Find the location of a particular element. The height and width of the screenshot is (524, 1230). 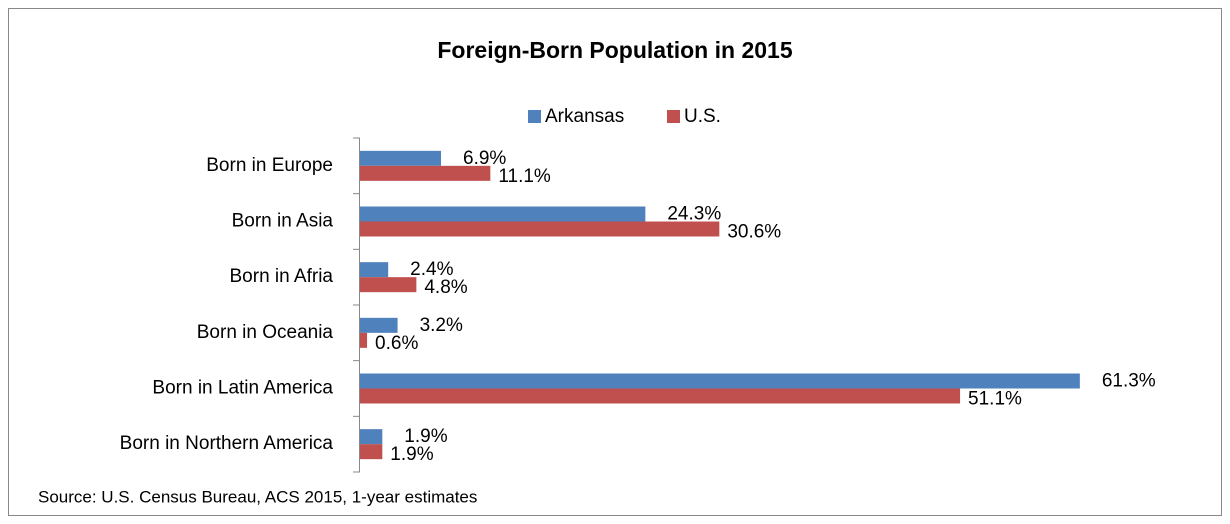

data-label: 51.1% is located at coordinates (995, 399).